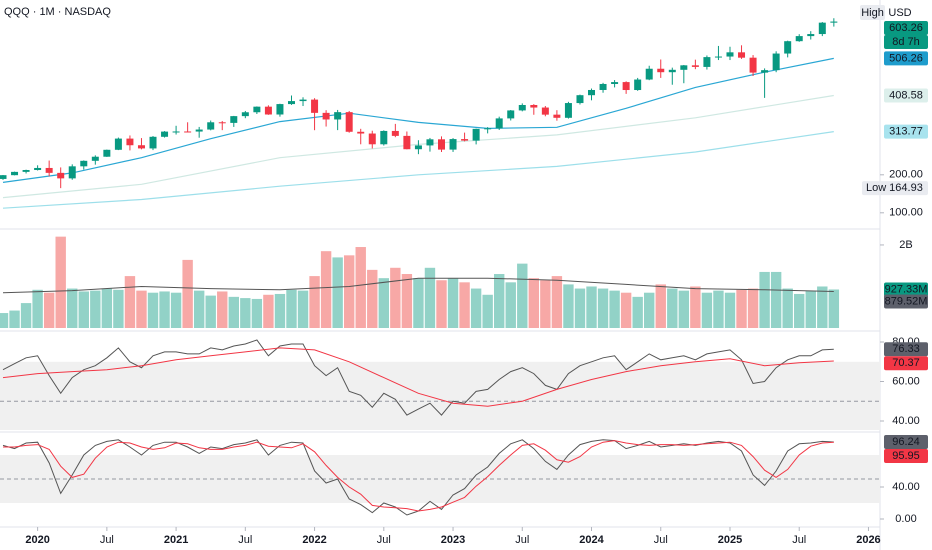  I want to click on high-tag: High, so click(872, 13).